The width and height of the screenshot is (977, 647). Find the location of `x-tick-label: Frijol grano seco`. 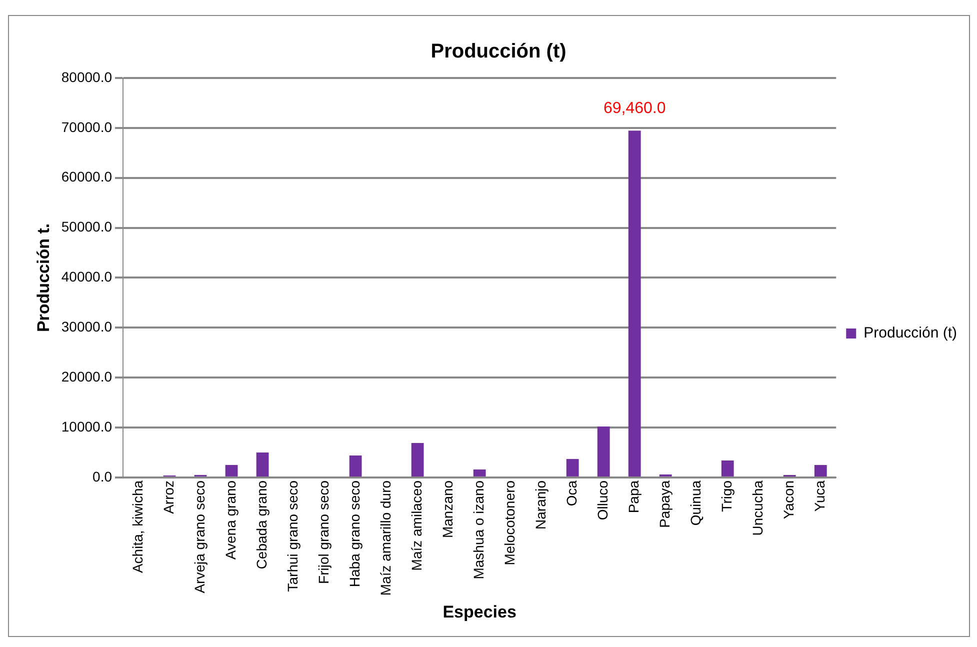

x-tick-label: Frijol grano seco is located at coordinates (323, 532).